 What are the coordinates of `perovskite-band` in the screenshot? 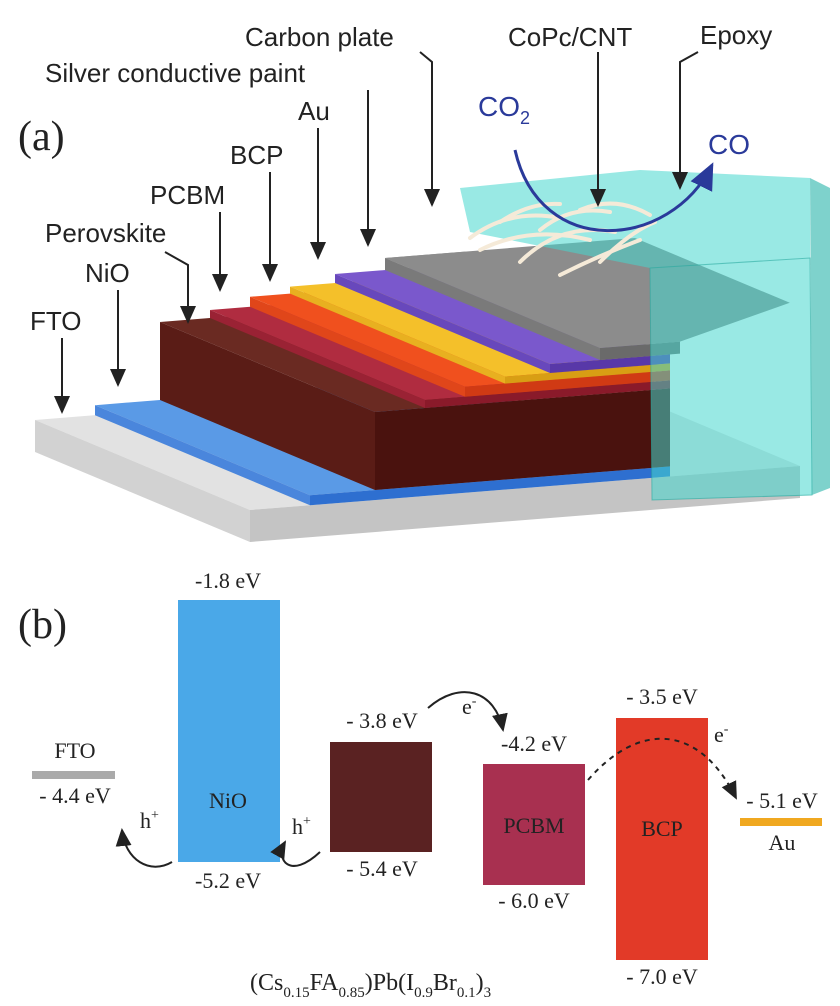 It's located at (381, 797).